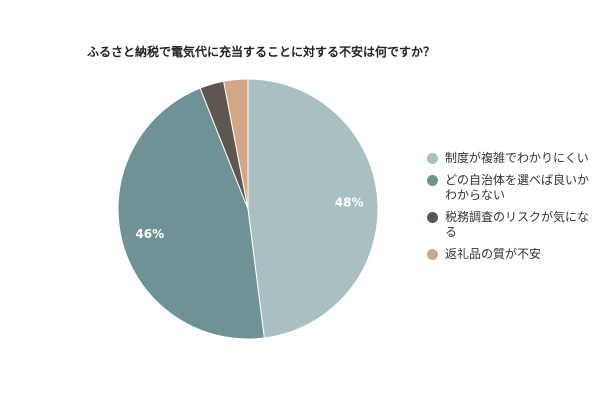 This screenshot has height=400, width=600. I want to click on legend-item: どの自治体を選べば良いかわからない, so click(512, 188).